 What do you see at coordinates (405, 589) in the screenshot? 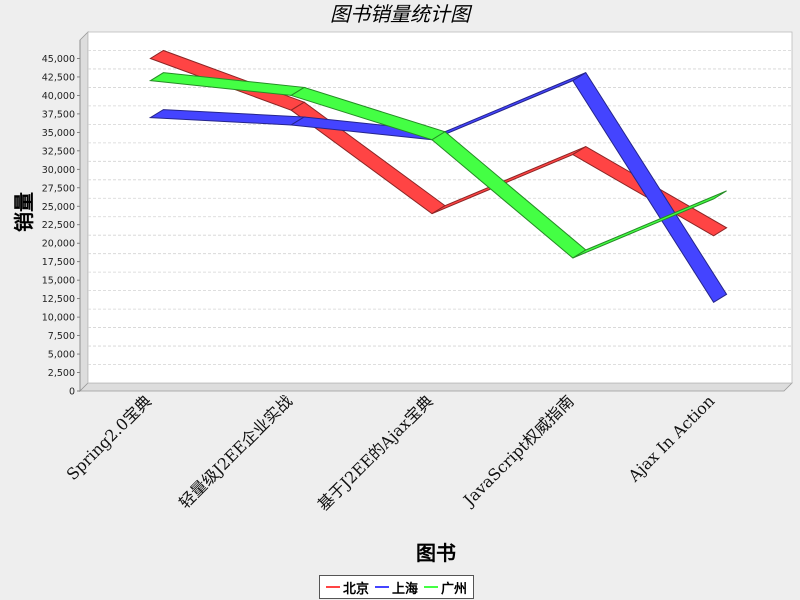
I see `legend-label: 上海` at bounding box center [405, 589].